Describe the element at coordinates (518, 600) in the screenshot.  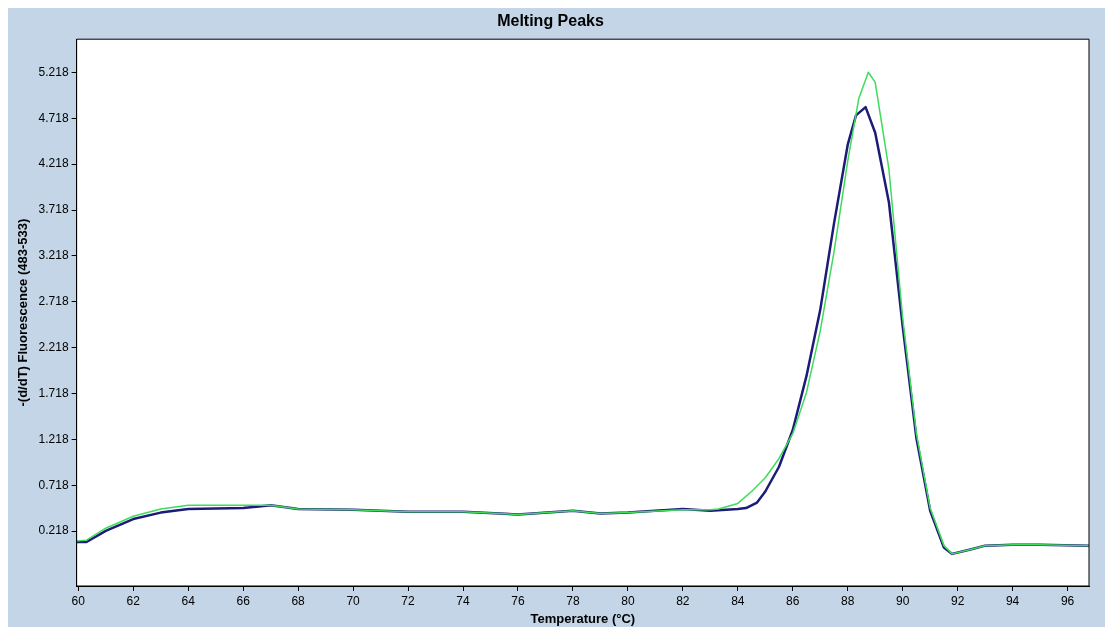
I see `x-tick-label: 76` at that location.